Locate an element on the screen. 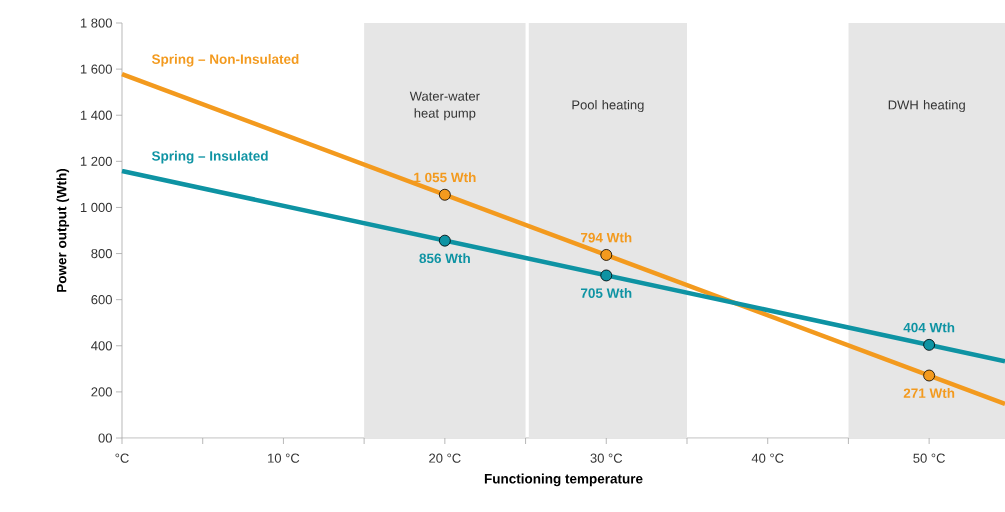  y-tick-label: 1 600 is located at coordinates (96, 69).